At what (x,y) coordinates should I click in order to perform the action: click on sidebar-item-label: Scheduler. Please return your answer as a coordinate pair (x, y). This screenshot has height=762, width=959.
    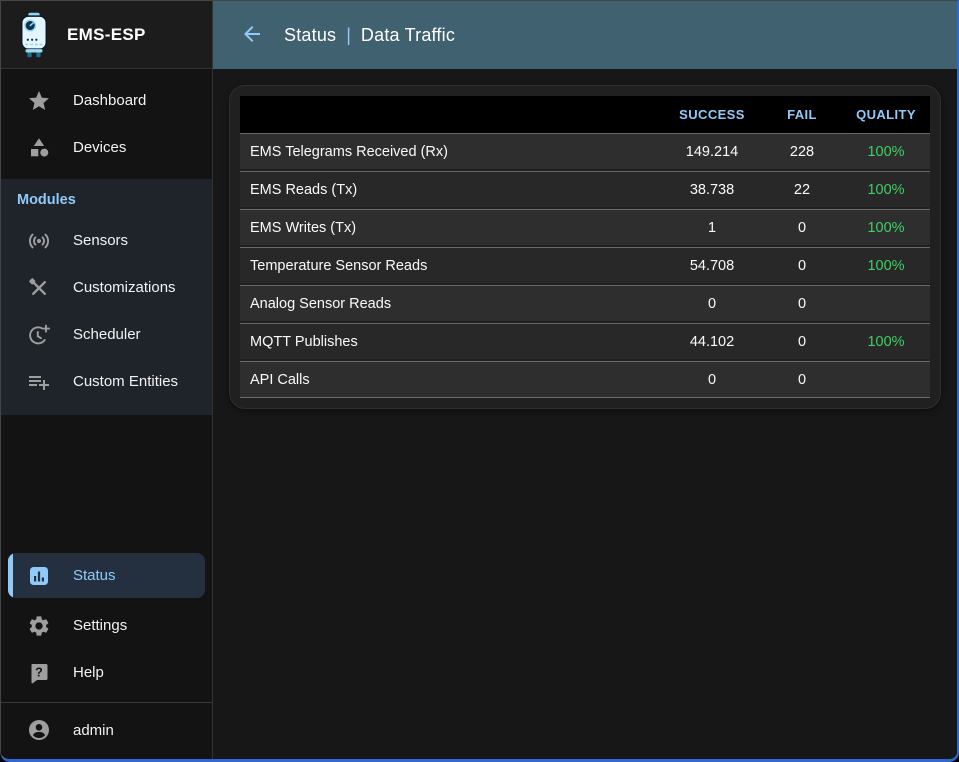
    Looking at the image, I should click on (107, 334).